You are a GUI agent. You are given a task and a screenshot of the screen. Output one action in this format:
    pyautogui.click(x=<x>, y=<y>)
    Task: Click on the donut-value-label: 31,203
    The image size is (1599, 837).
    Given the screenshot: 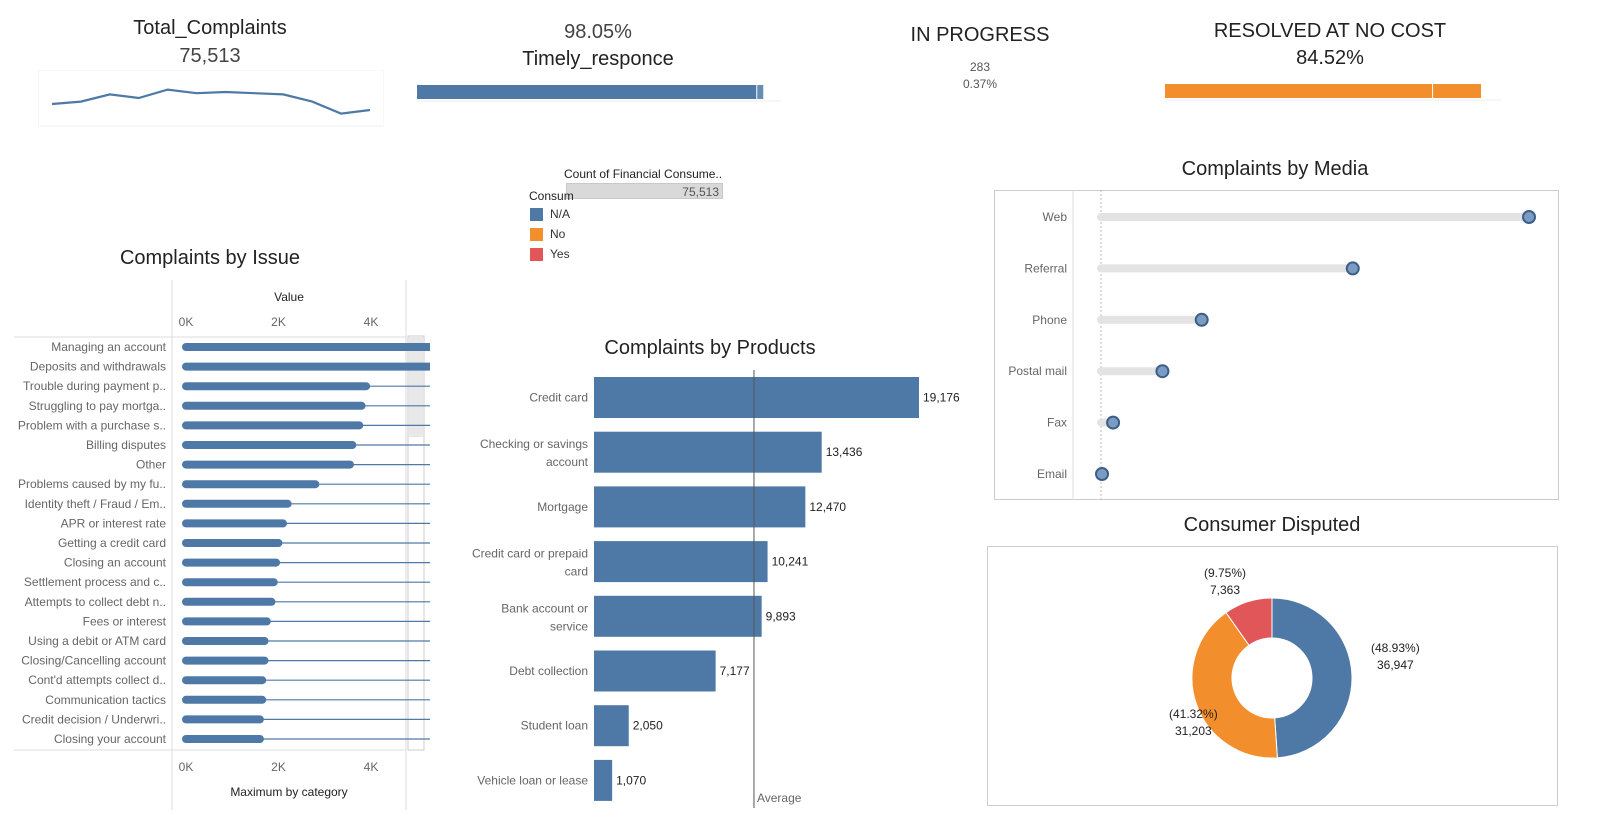 What is the action you would take?
    pyautogui.click(x=1193, y=731)
    